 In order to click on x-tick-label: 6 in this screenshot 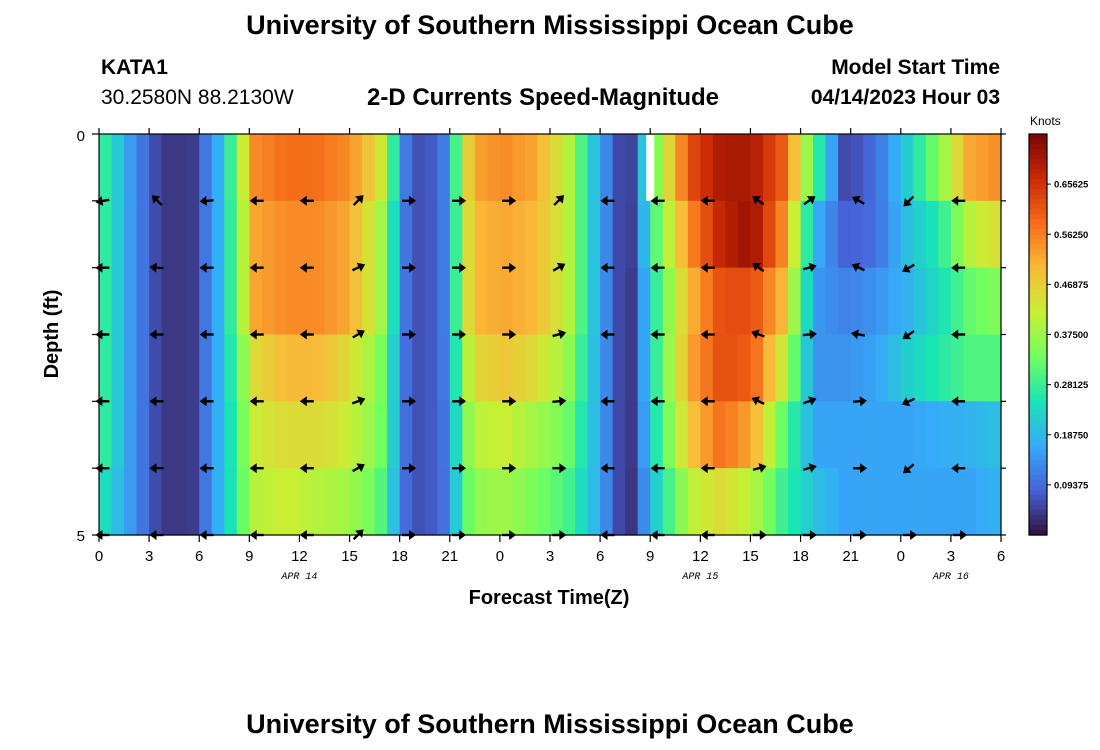, I will do `click(600, 556)`.